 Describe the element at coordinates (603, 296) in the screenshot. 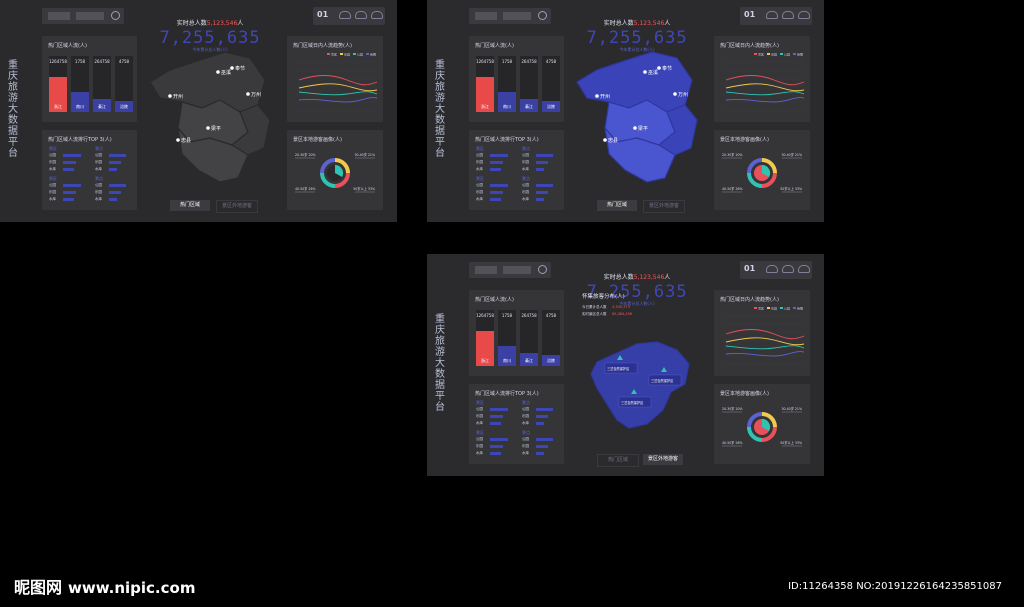

I see `map-detail-title: 怀集旅客分布(人)` at that location.